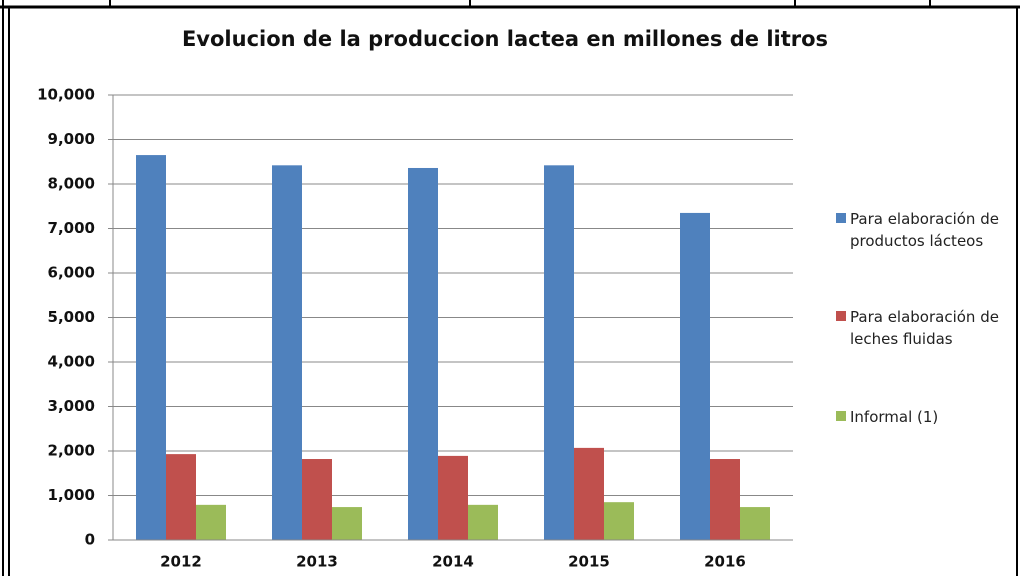  I want to click on legend-label: Informal (1), so click(894, 417).